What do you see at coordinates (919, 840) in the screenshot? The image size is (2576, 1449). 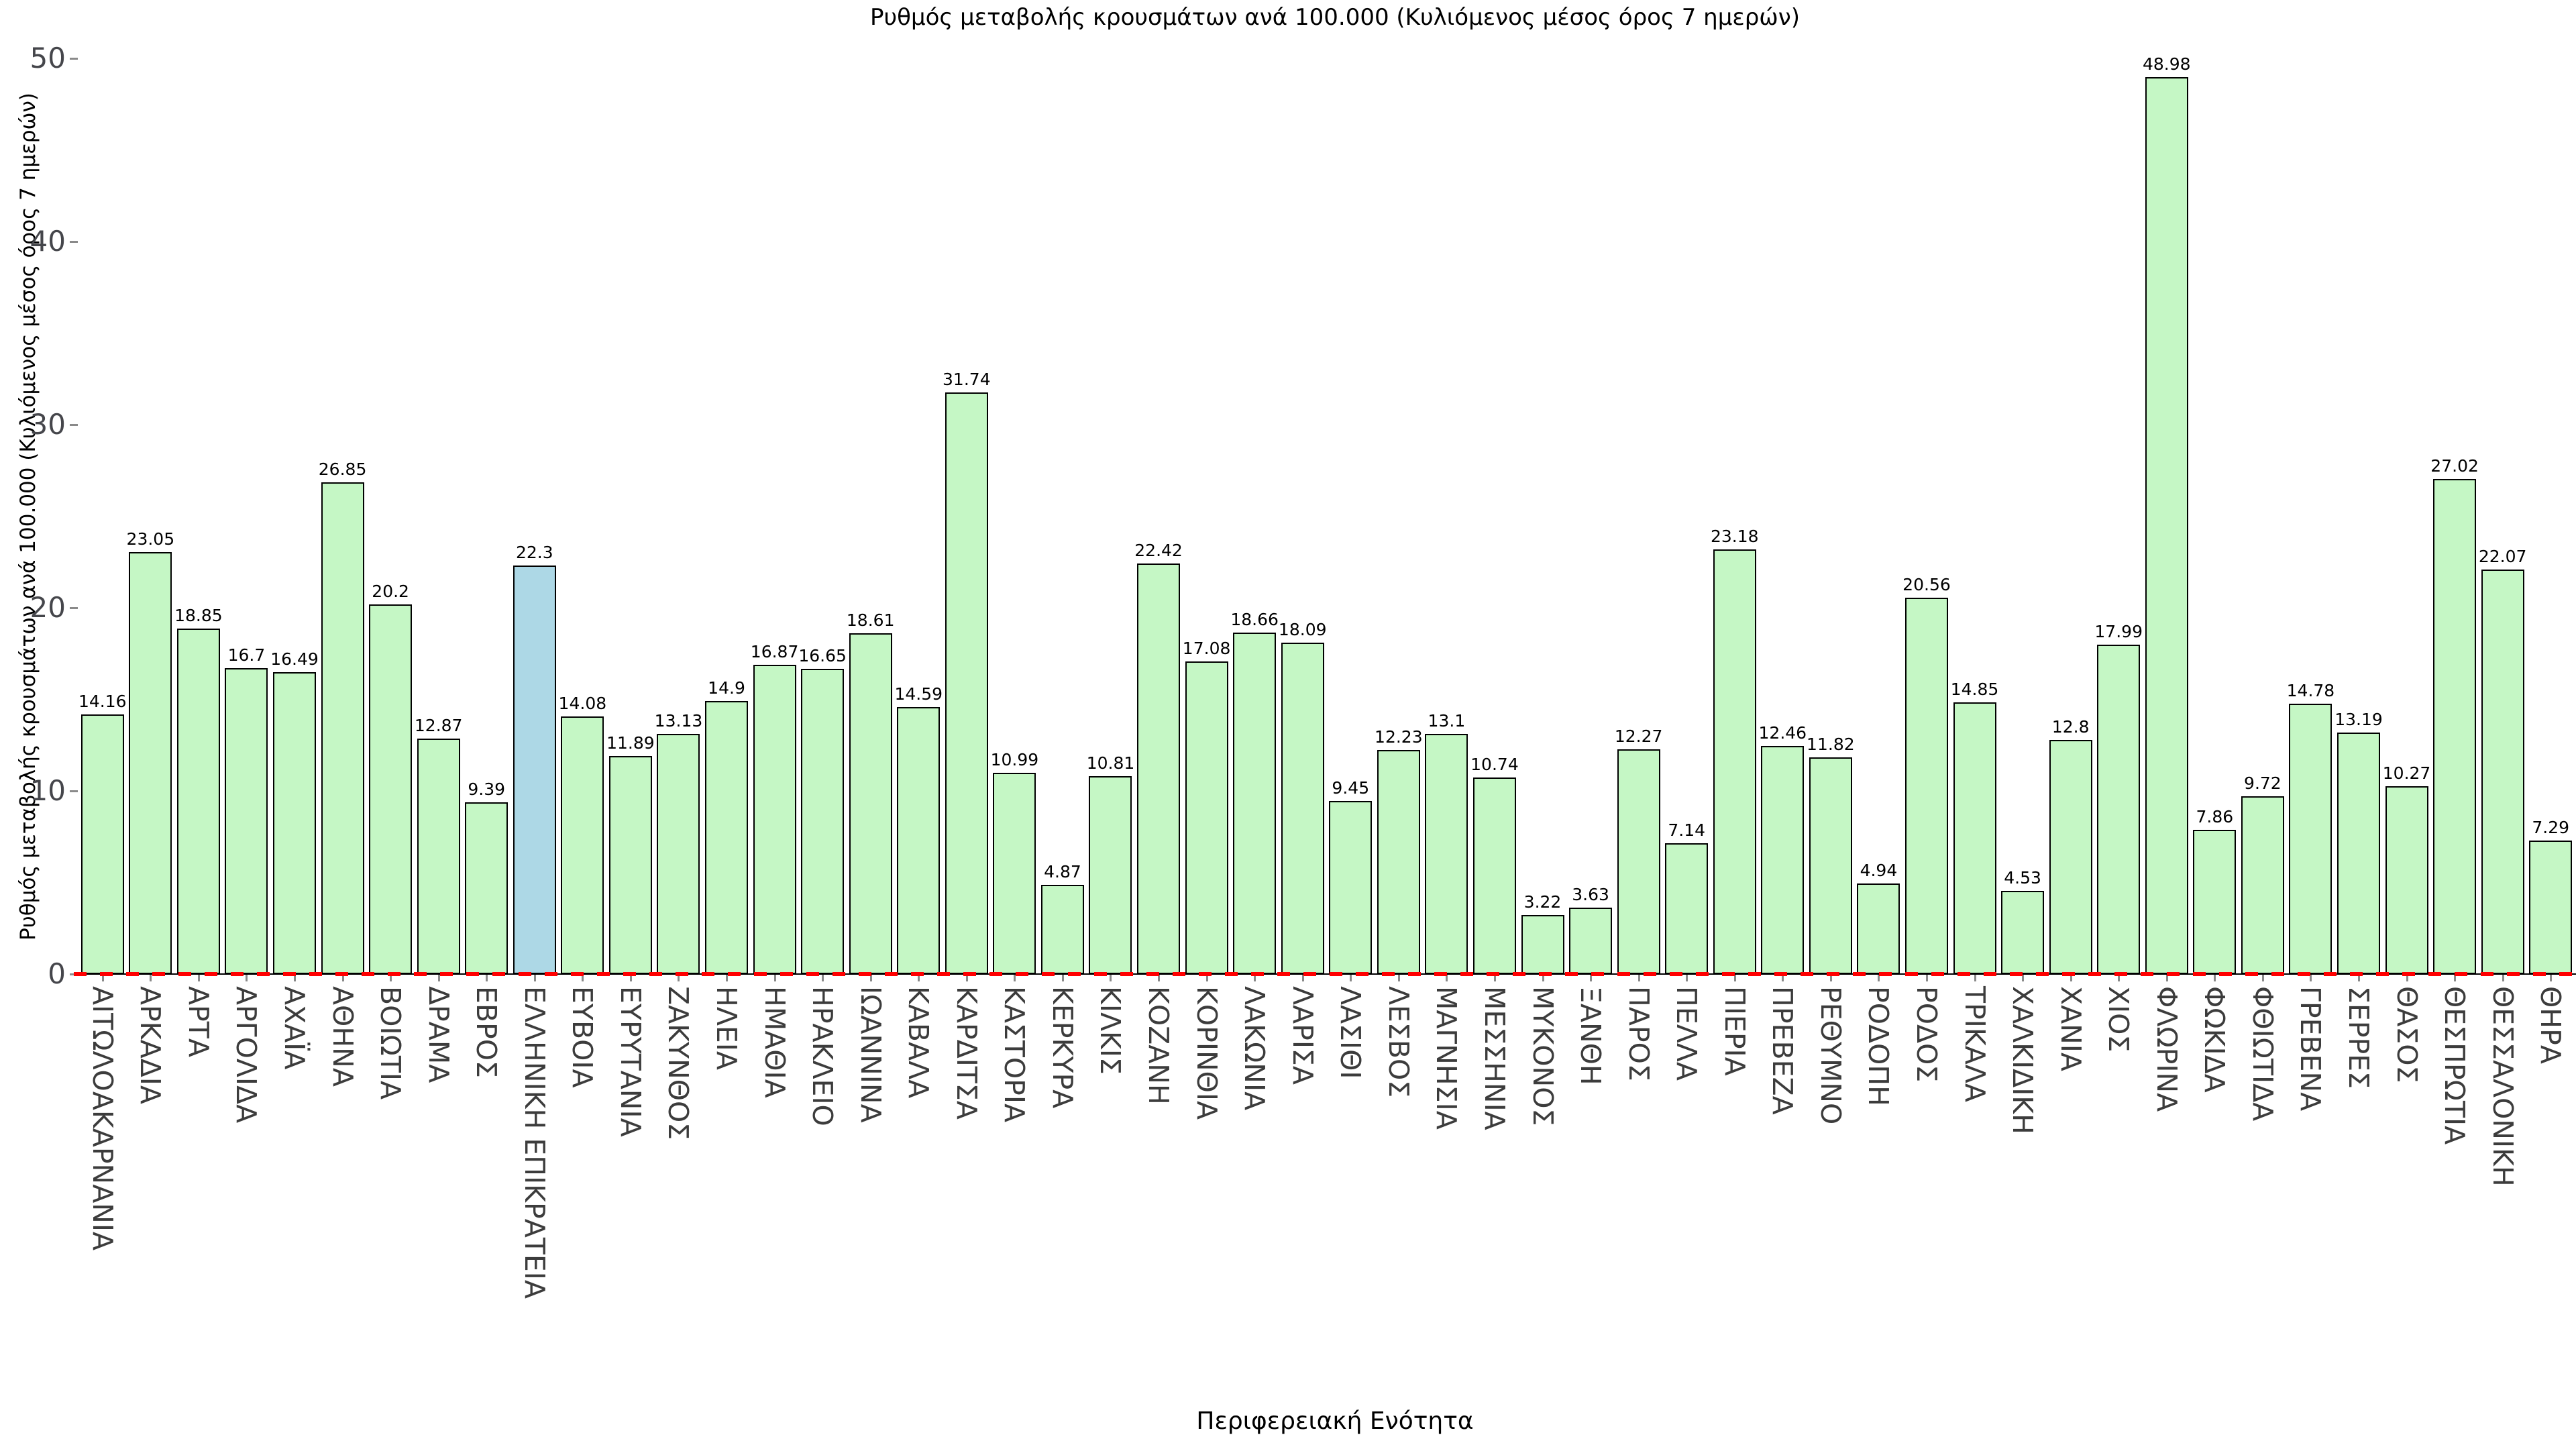 I see `bar-ΚΑΒΑΛΑ` at bounding box center [919, 840].